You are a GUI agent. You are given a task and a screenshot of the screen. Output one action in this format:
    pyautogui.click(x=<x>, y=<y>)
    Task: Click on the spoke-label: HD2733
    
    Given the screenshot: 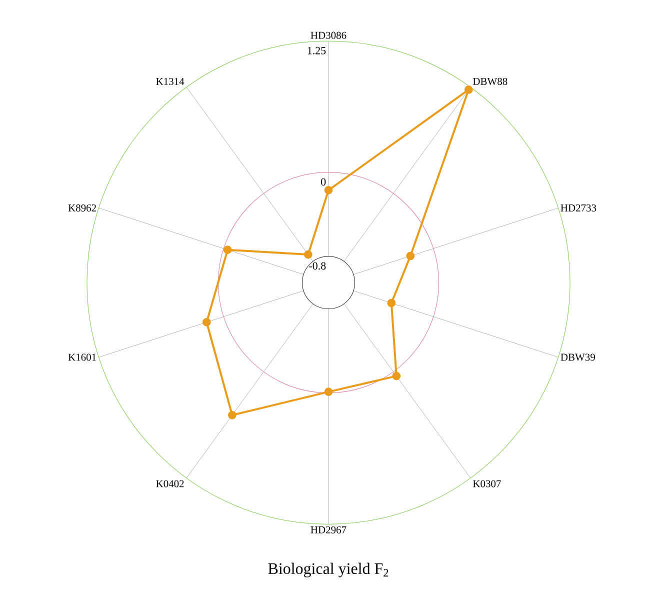 What is the action you would take?
    pyautogui.click(x=578, y=208)
    